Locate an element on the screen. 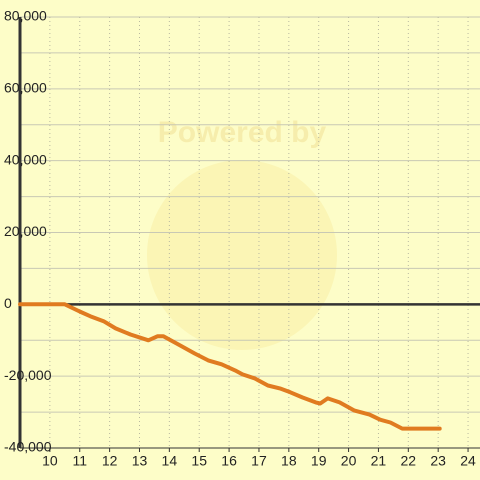 The height and width of the screenshot is (480, 480). x-tick-label: 17 is located at coordinates (259, 461).